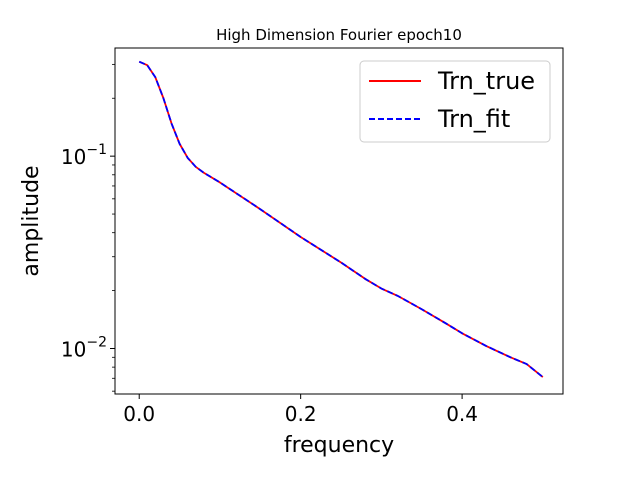  What do you see at coordinates (88, 227) in the screenshot?
I see `y-axis: 10⁻¹ 10⁻²` at bounding box center [88, 227].